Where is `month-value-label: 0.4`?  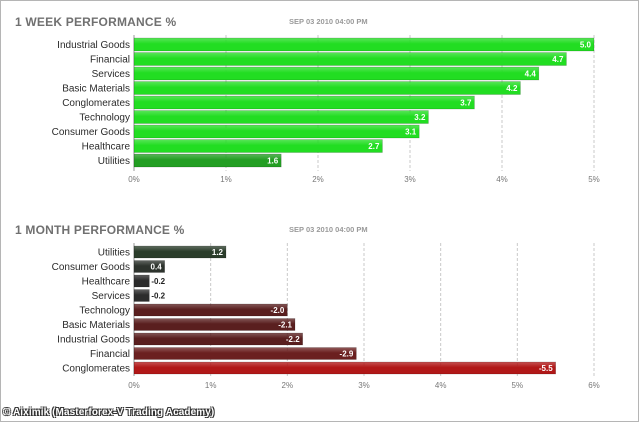 month-value-label: 0.4 is located at coordinates (157, 267).